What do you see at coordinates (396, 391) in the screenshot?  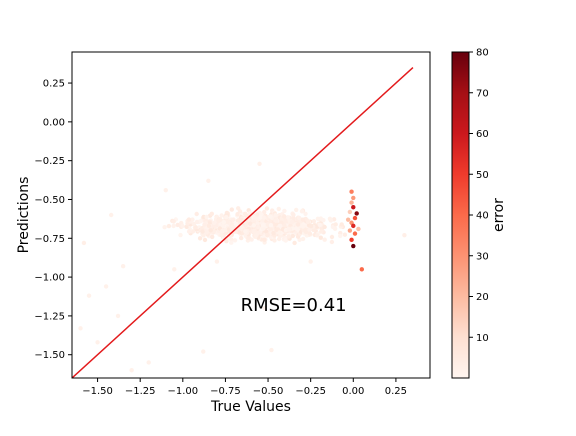 I see `x-tick-label: 0.25` at bounding box center [396, 391].